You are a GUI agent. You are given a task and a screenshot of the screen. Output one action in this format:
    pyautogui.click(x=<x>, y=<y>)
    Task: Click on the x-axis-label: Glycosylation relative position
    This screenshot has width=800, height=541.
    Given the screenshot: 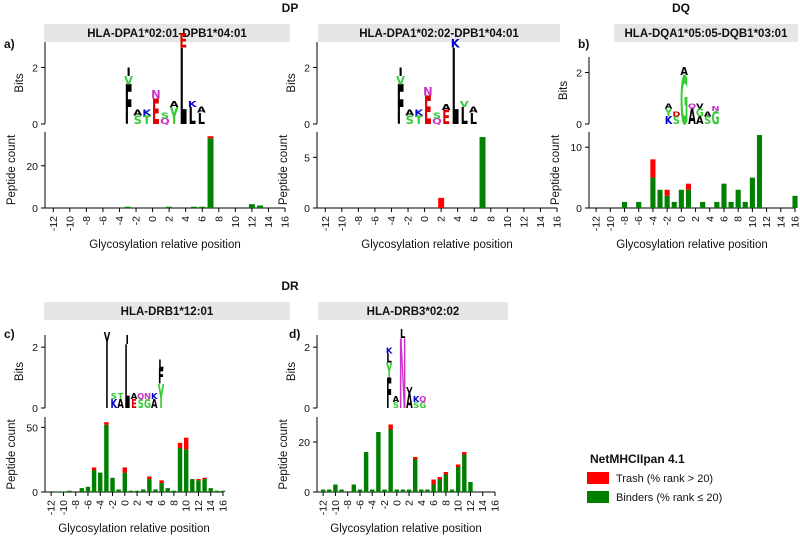 What is the action you would take?
    pyautogui.click(x=692, y=245)
    